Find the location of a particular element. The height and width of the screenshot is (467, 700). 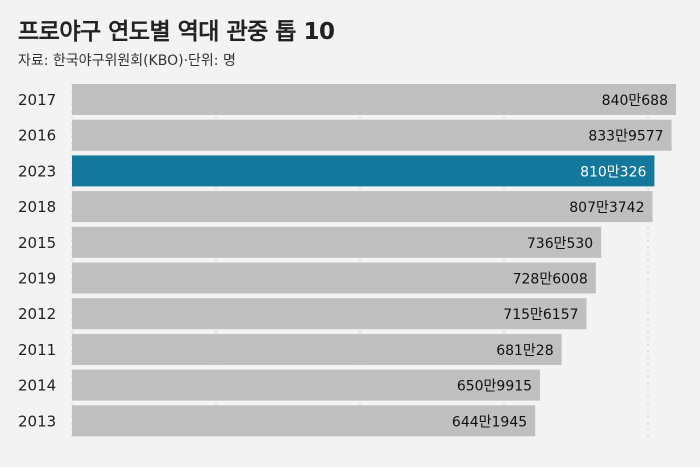

category-label-2011: 2011 is located at coordinates (37, 350).